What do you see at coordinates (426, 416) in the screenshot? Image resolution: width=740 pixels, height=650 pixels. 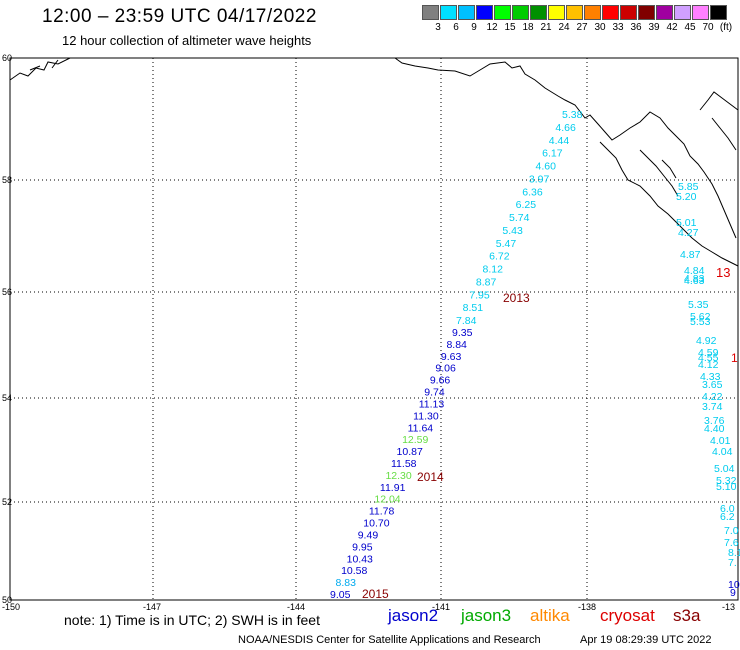 I see `wave-height-value: 11.30` at bounding box center [426, 416].